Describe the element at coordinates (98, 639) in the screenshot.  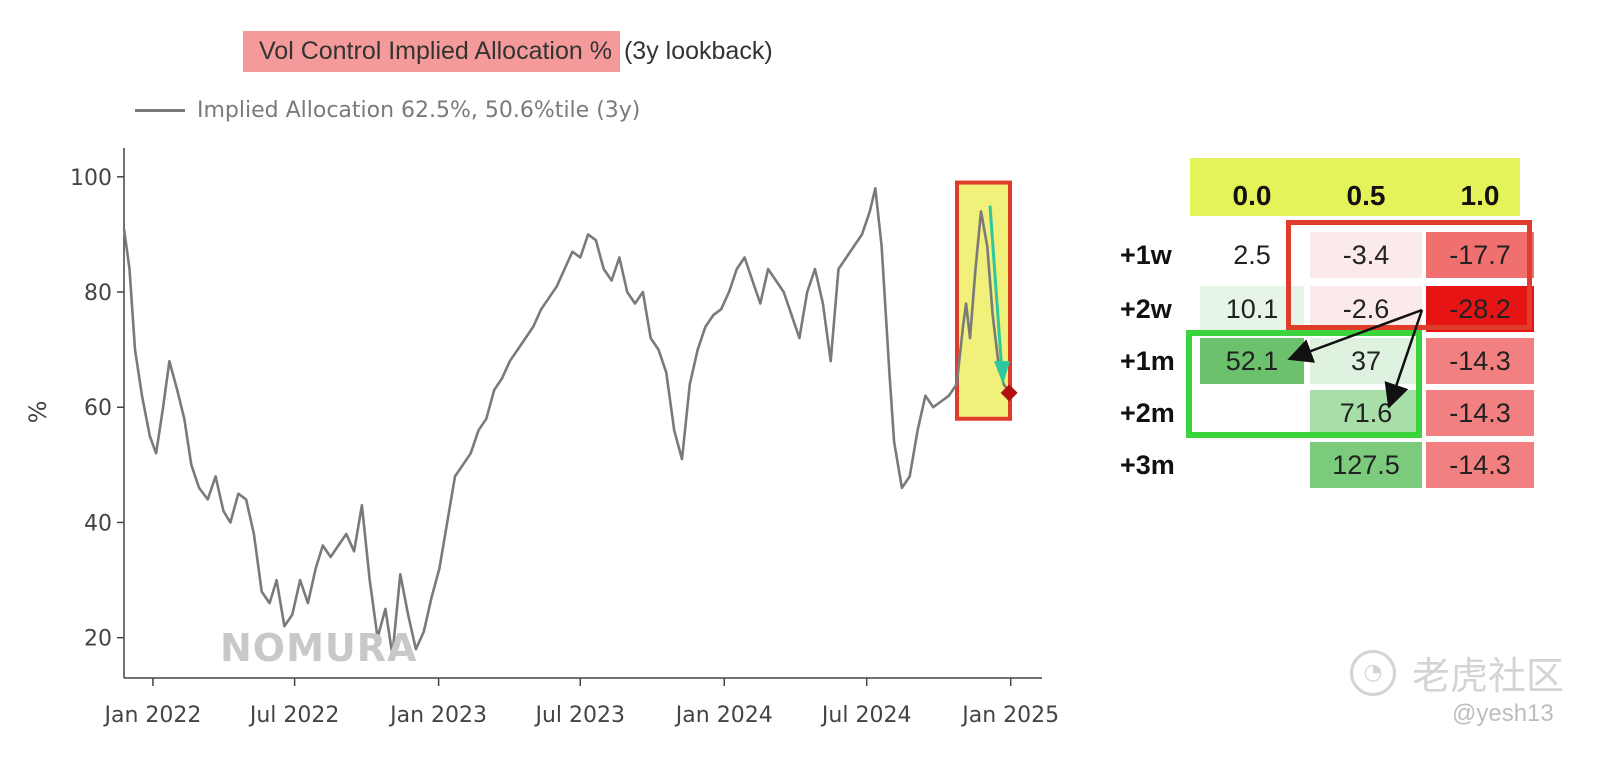
I see `y-tick-label: 20` at that location.